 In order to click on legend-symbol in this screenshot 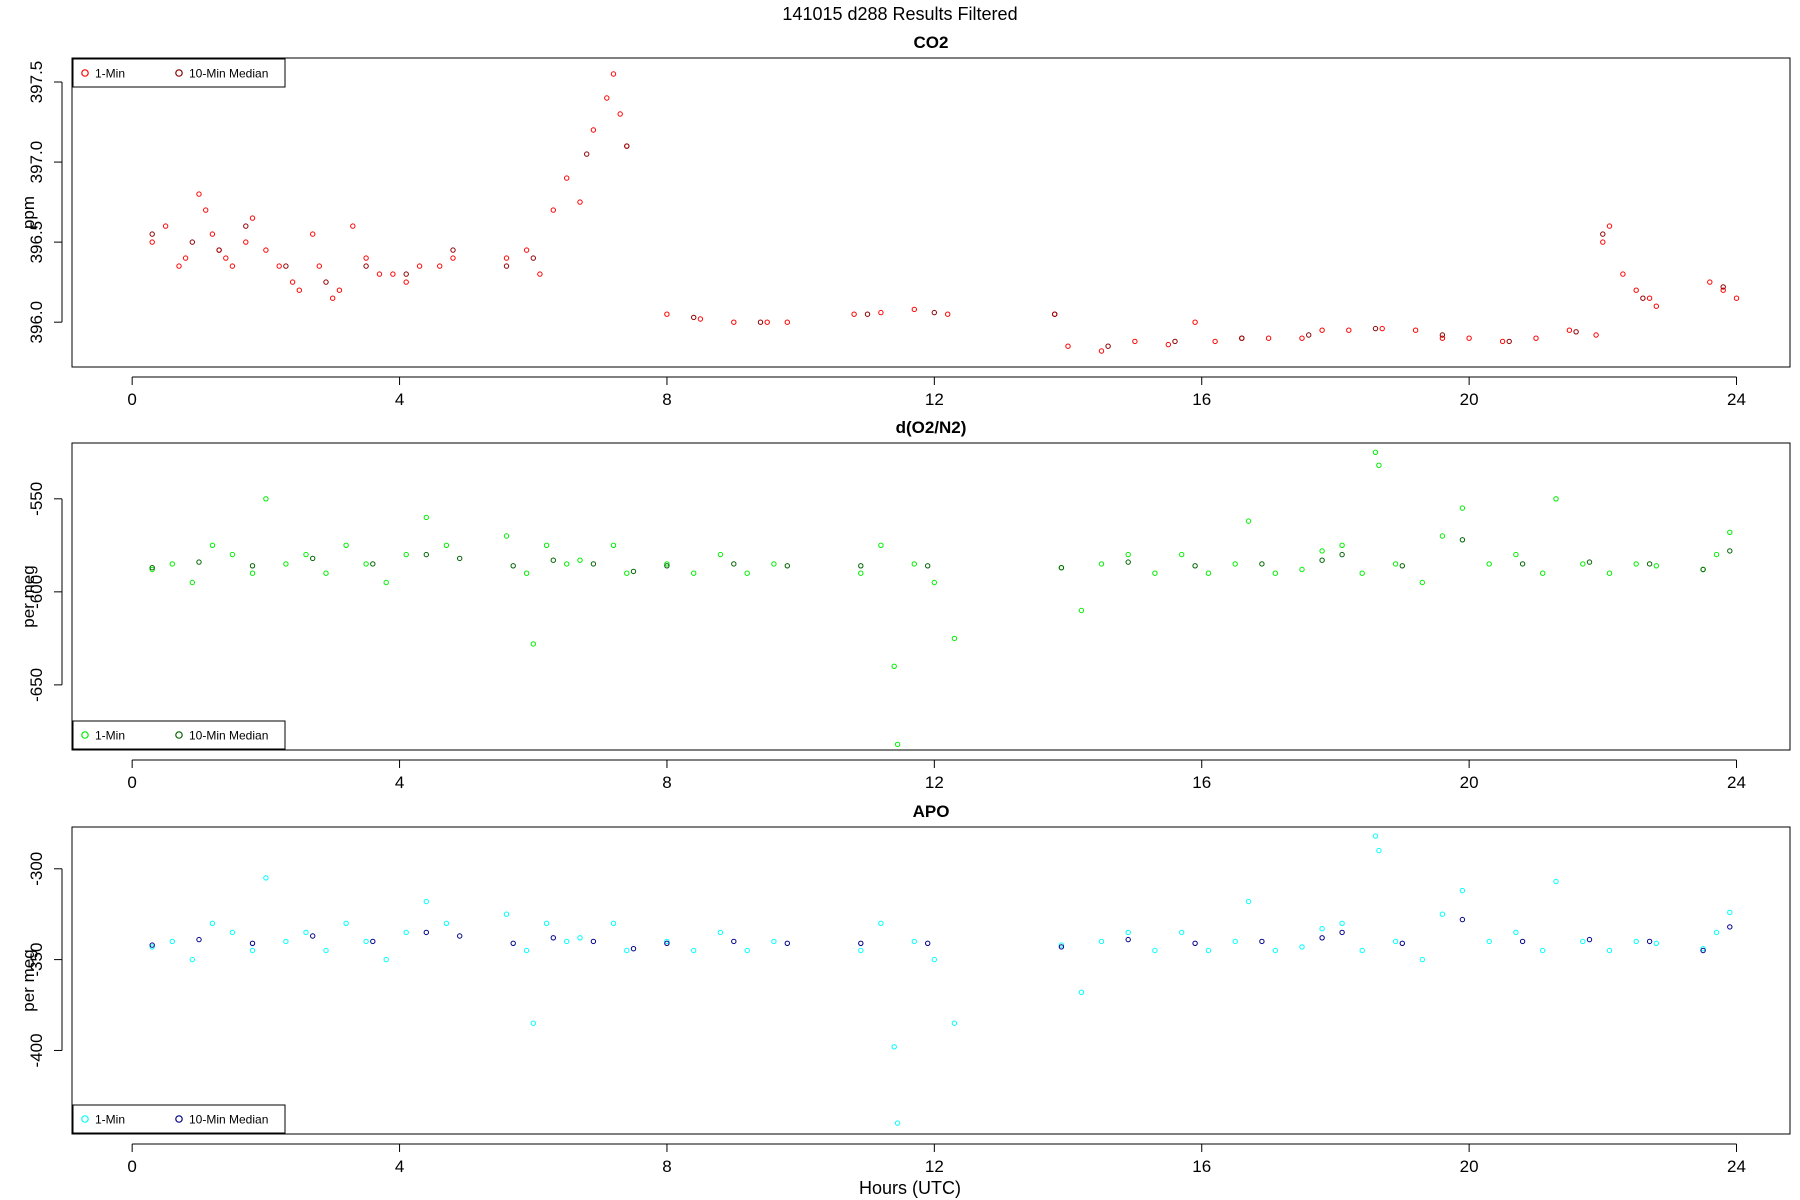, I will do `click(179, 1119)`.